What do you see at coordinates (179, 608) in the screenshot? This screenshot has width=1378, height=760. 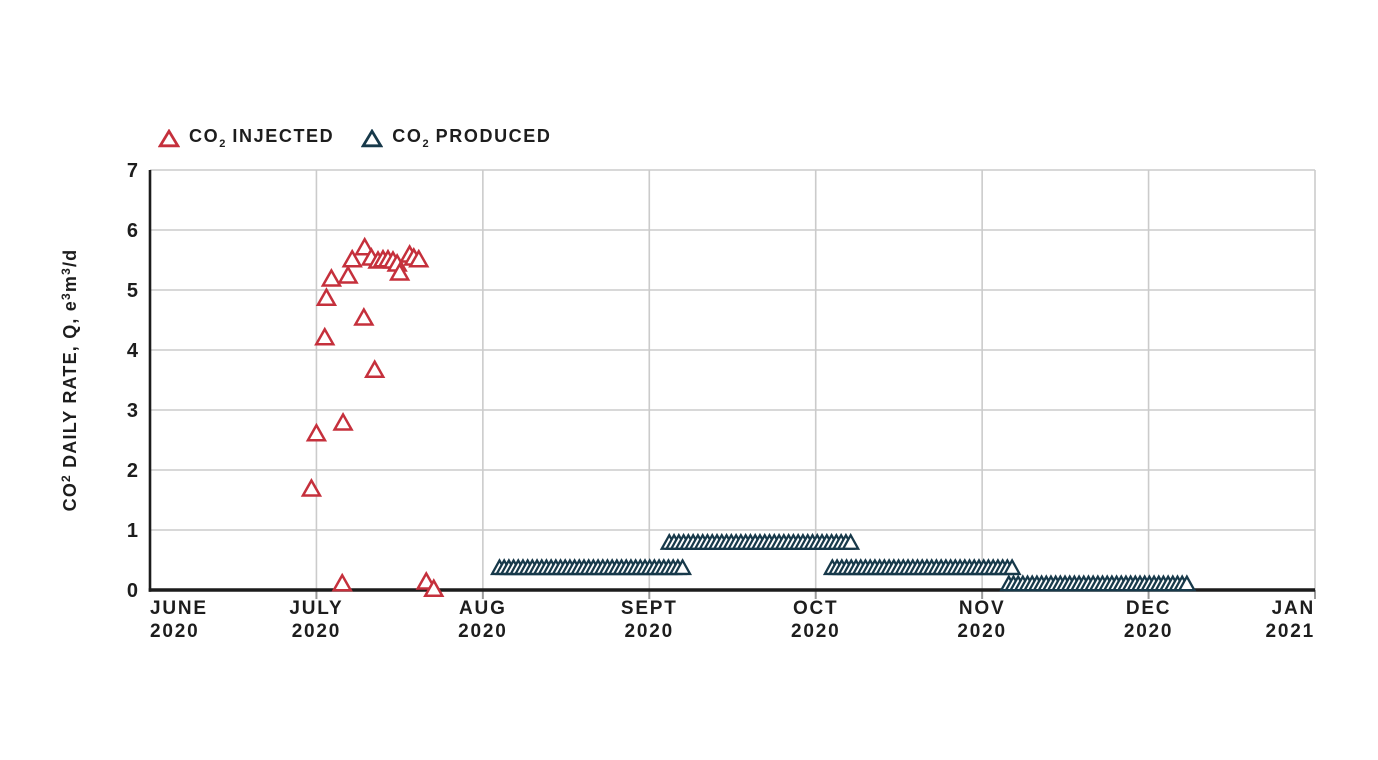 I see `x-tick-month: JUNE` at bounding box center [179, 608].